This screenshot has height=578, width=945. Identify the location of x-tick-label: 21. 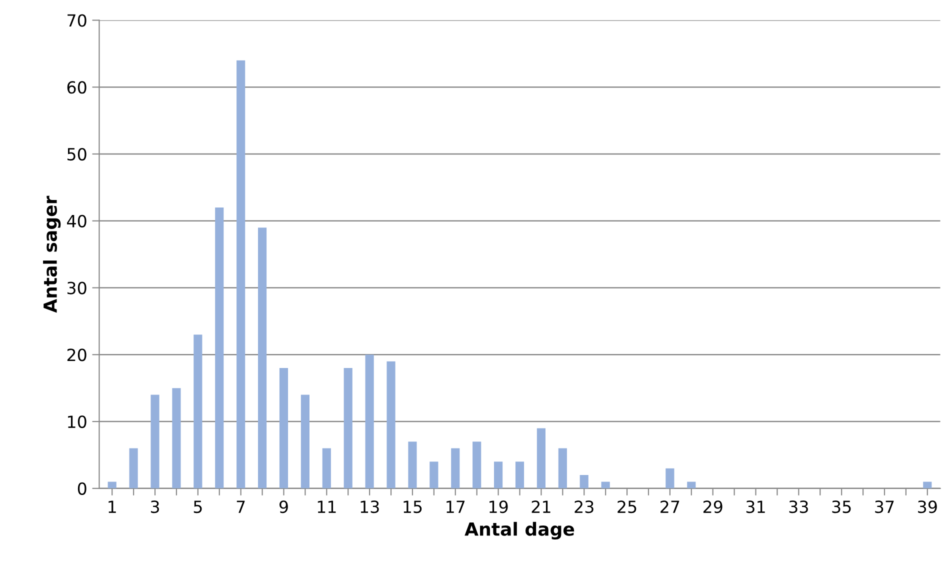
(541, 506).